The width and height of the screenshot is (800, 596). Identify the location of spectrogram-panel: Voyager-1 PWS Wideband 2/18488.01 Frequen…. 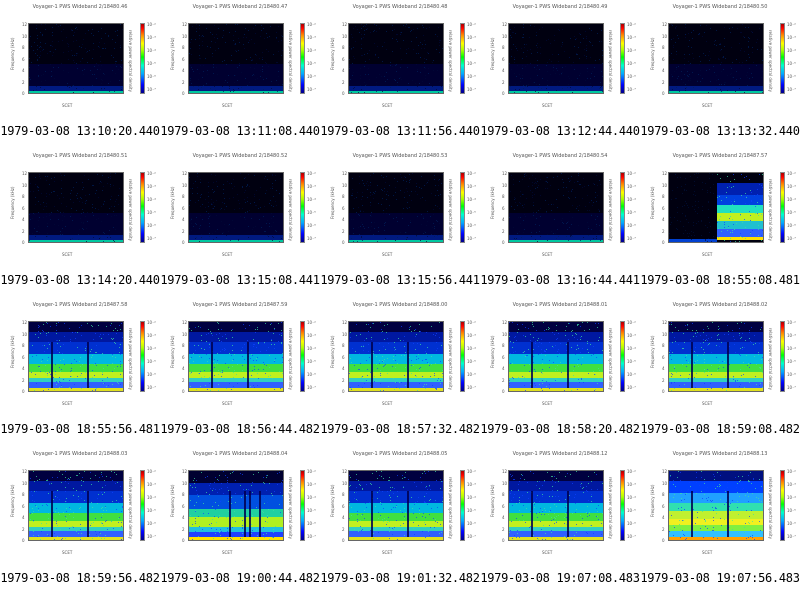
(560, 372).